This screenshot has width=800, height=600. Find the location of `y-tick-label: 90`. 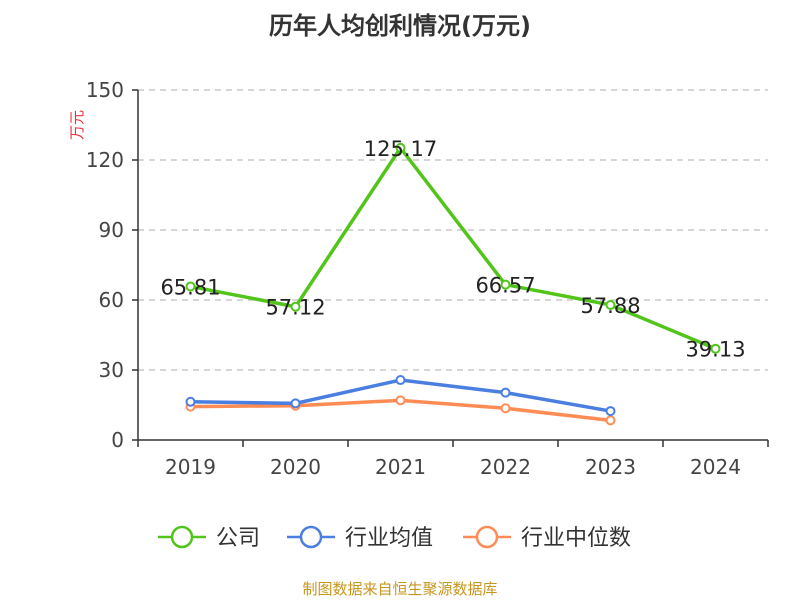

y-tick-label: 90 is located at coordinates (111, 230).